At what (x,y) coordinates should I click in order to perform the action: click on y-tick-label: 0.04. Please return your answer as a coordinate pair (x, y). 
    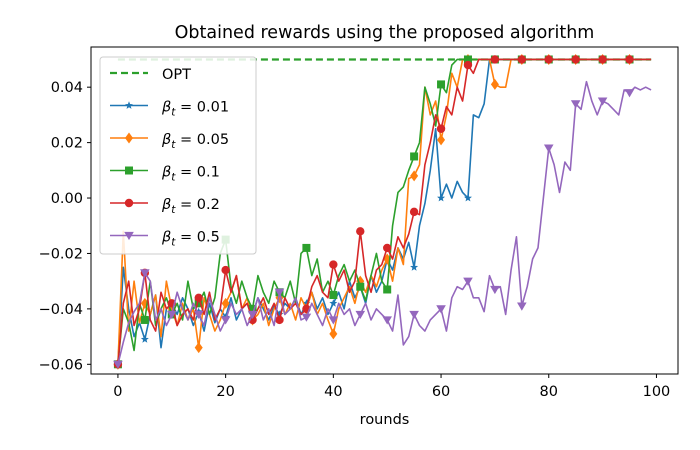
    Looking at the image, I should click on (67, 88).